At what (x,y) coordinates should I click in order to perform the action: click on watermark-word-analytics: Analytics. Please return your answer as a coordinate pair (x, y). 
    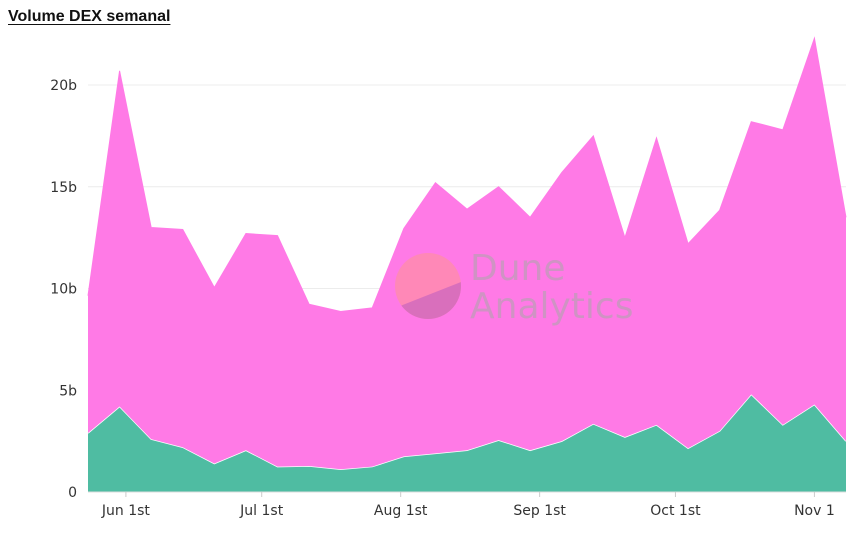
    Looking at the image, I should click on (551, 306).